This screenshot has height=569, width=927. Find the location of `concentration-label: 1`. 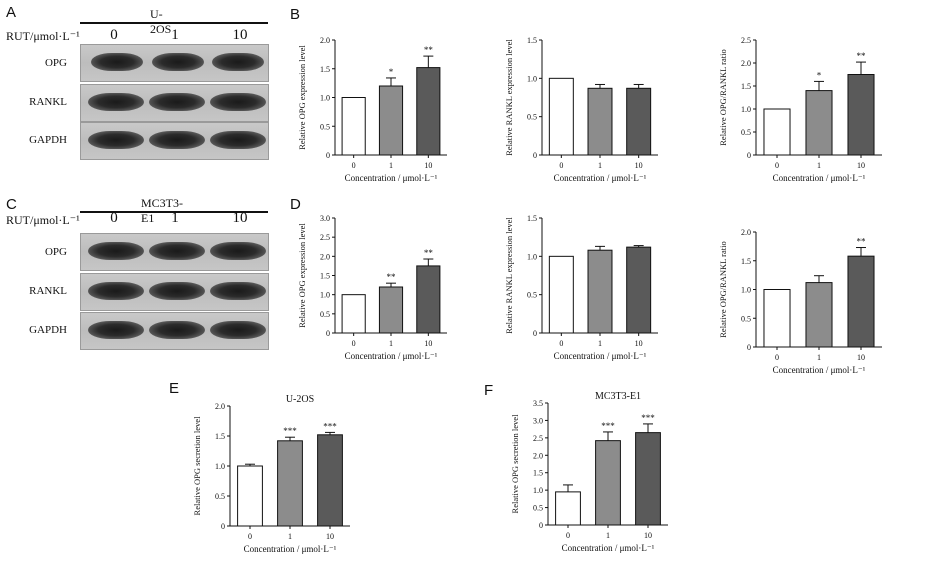

concentration-label: 1 is located at coordinates (175, 35).